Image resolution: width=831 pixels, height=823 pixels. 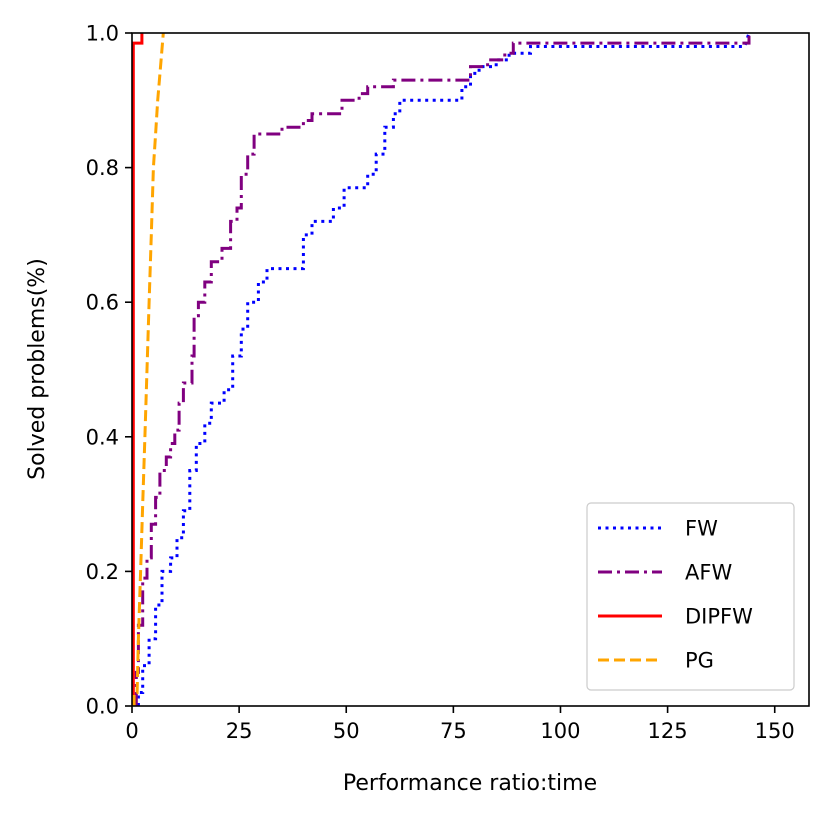 I want to click on x-tick-label: 50, so click(x=346, y=731).